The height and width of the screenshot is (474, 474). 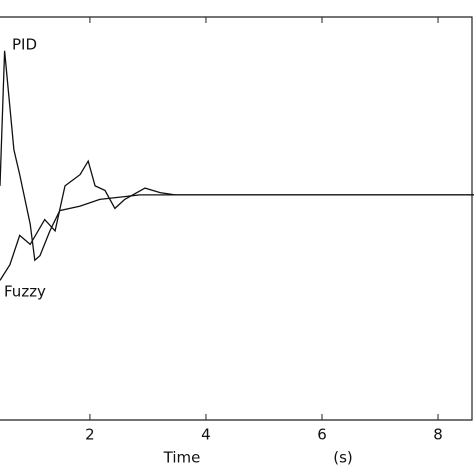 I want to click on x-tick-label: 6, so click(x=322, y=435).